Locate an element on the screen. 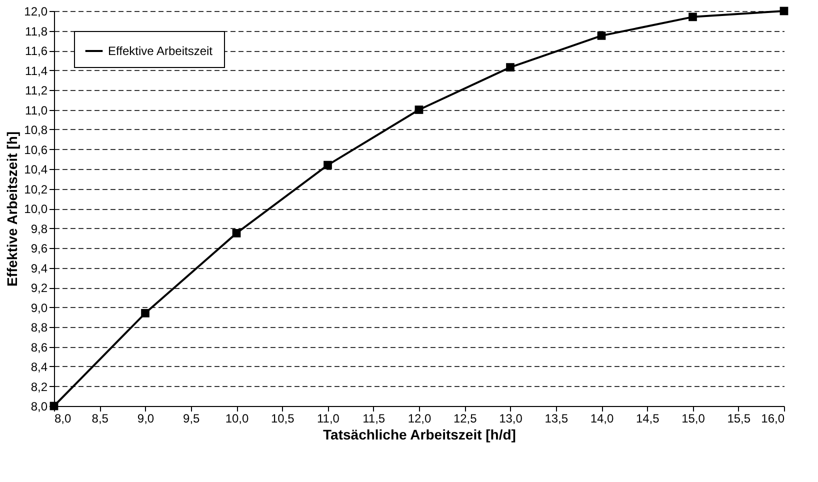  x-tick-label: 14,5 is located at coordinates (648, 419).